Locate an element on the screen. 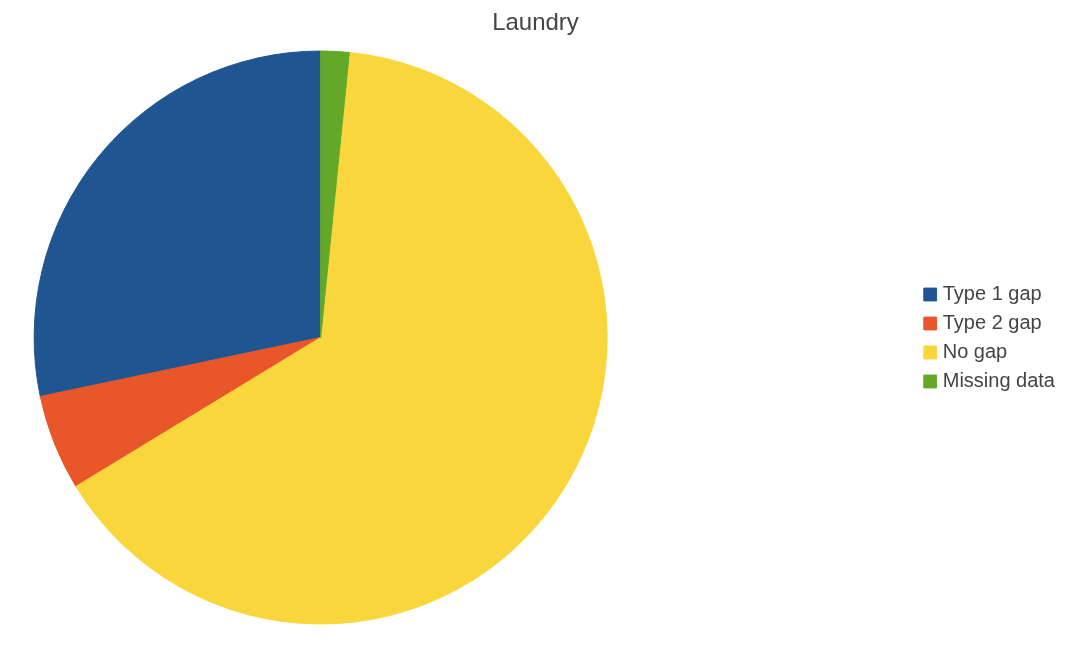 The image size is (1074, 645). legend-label: Type 2 gap is located at coordinates (992, 322).